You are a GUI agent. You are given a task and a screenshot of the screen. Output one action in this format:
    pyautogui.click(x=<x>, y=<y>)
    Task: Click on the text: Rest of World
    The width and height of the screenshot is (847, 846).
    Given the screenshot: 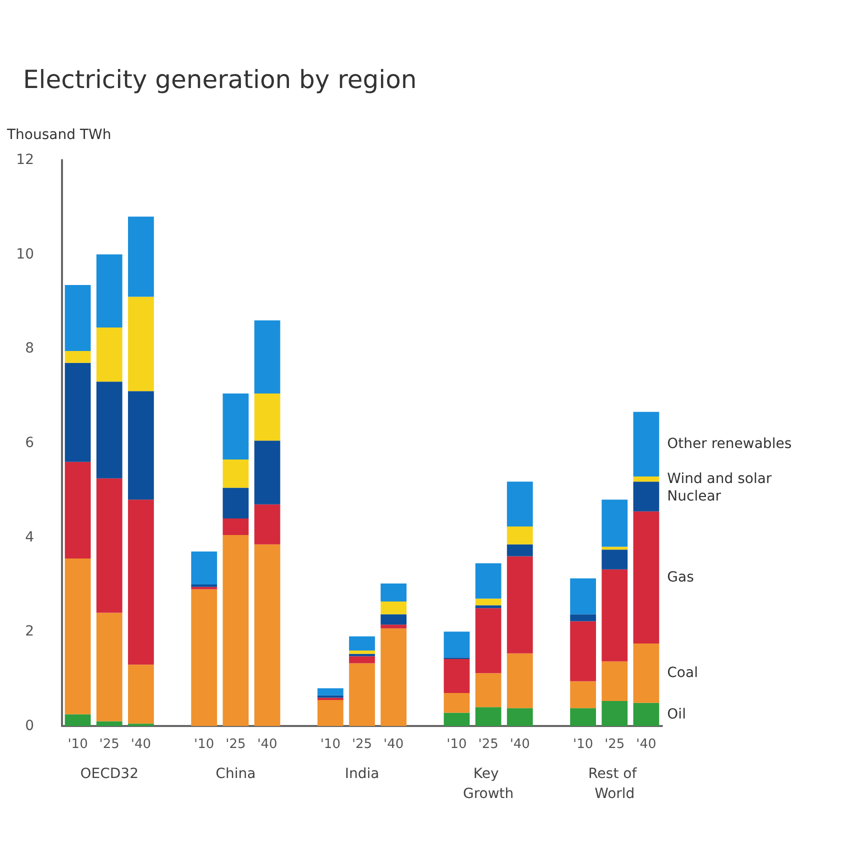 What is the action you would take?
    pyautogui.click(x=615, y=784)
    